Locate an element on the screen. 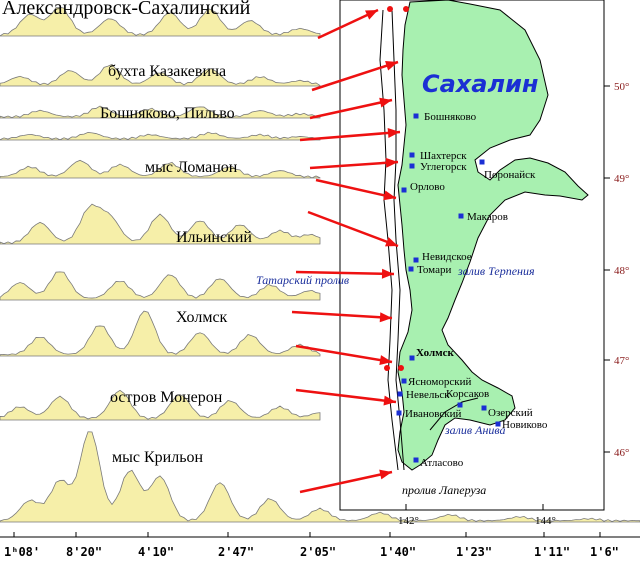 Image resolution: width=640 pixels, height=563 pixels. record-label: Ильинский is located at coordinates (214, 237).